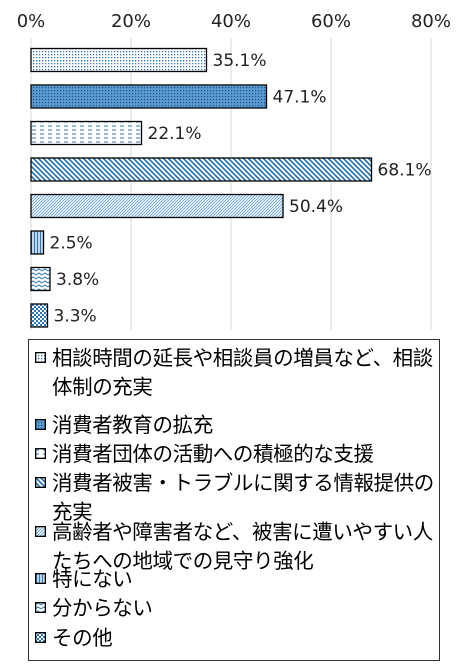 This screenshot has width=474, height=669. What do you see at coordinates (236, 608) in the screenshot?
I see `legend-item: 分からない` at bounding box center [236, 608].